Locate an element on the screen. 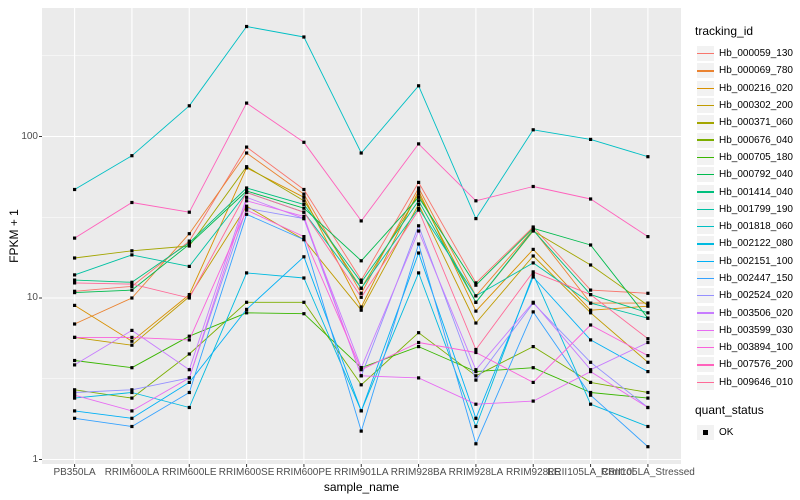 The image size is (800, 500). legend-label: Hb_000302_200 is located at coordinates (756, 106).